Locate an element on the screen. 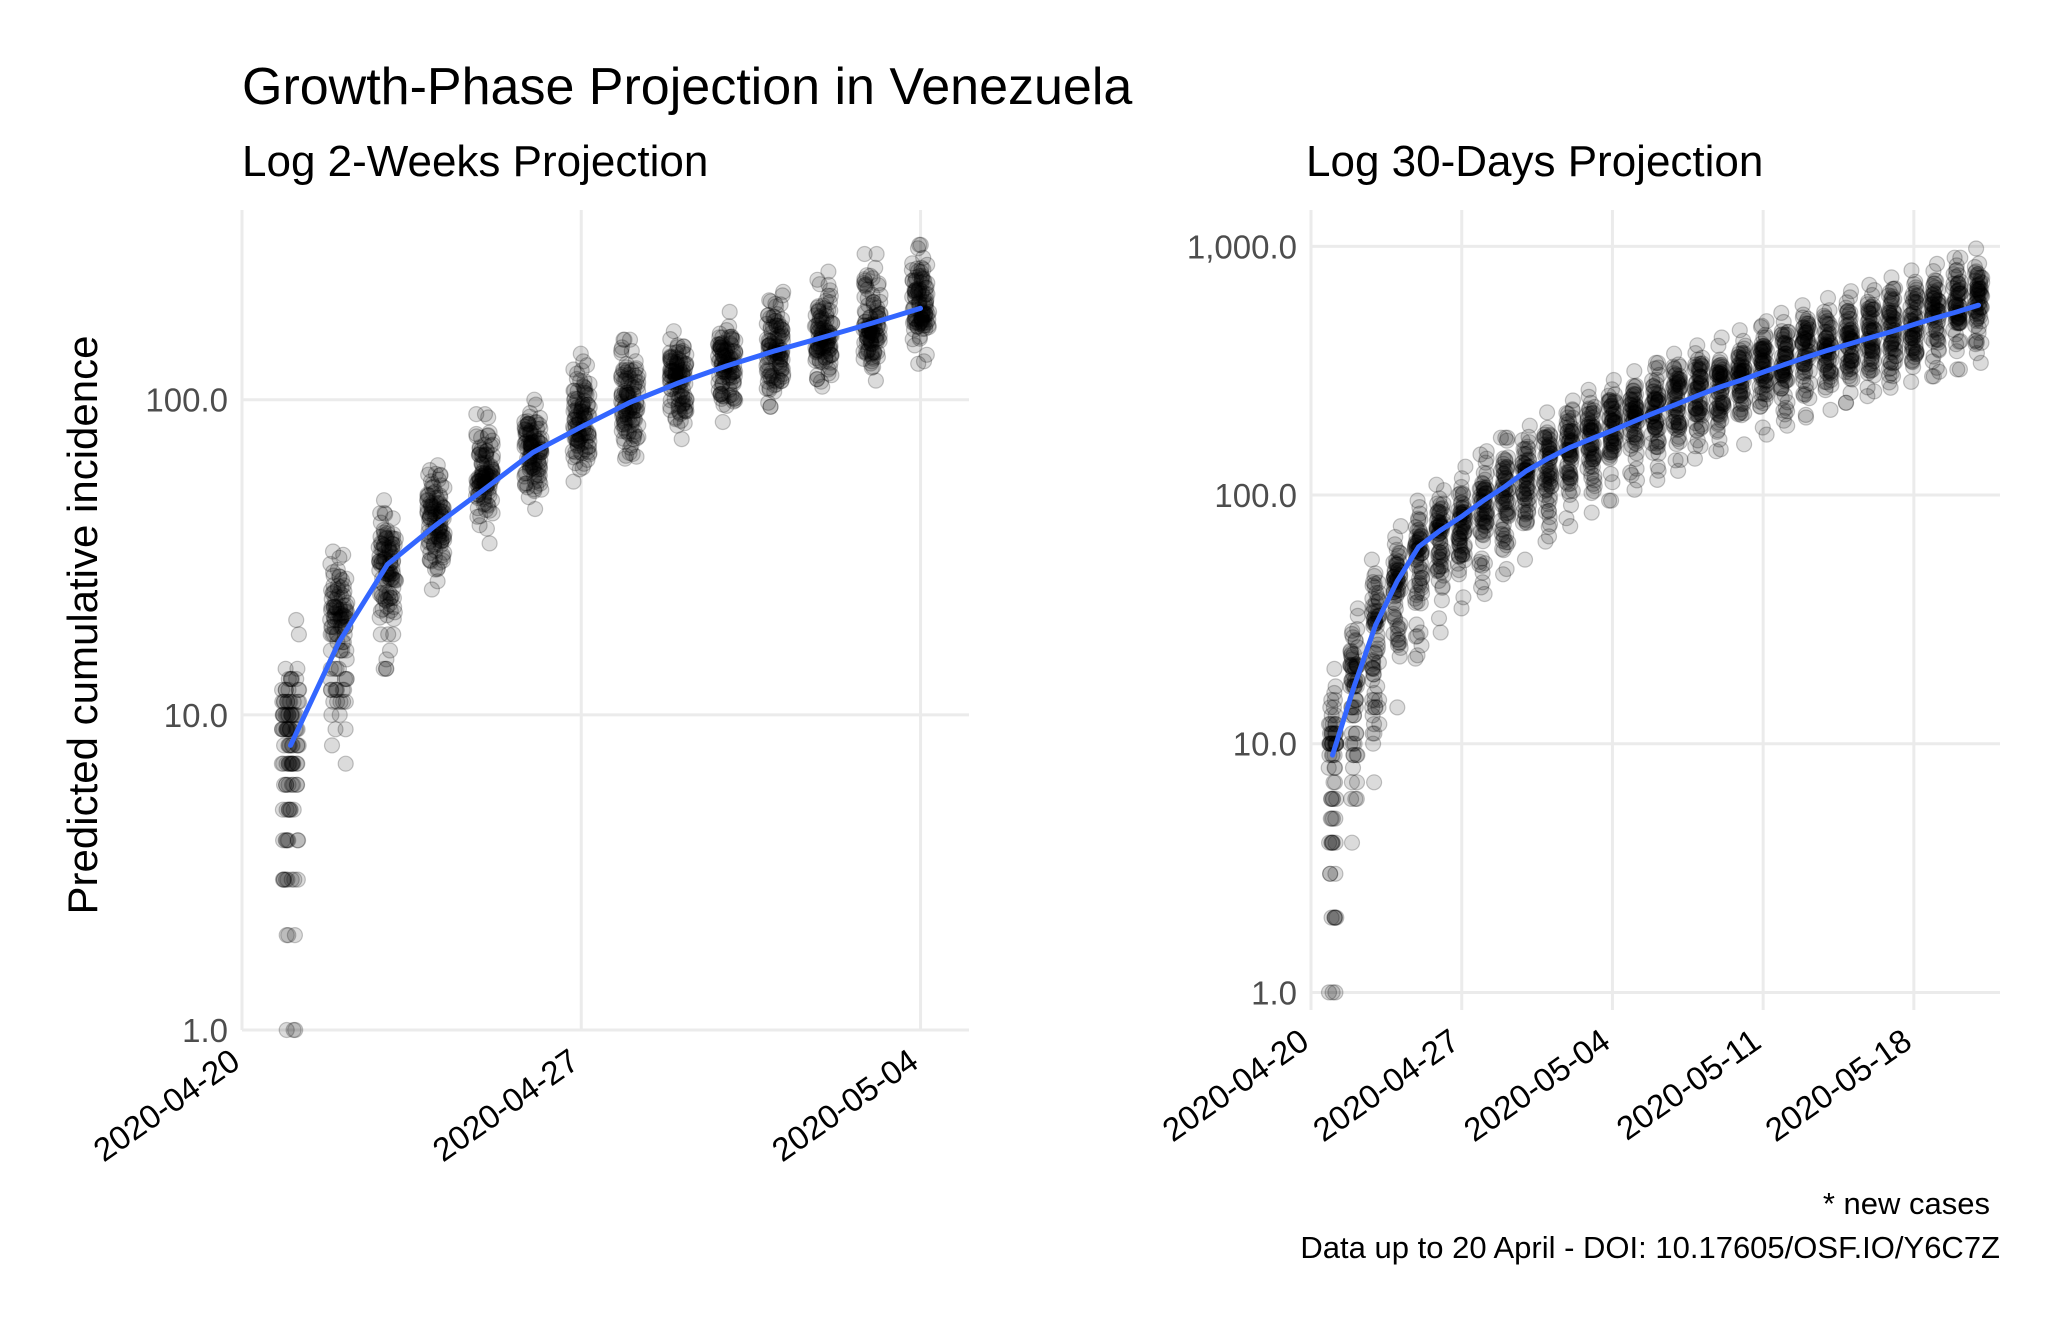  x-tick-label: 2020-04-20 is located at coordinates (1236, 1084).